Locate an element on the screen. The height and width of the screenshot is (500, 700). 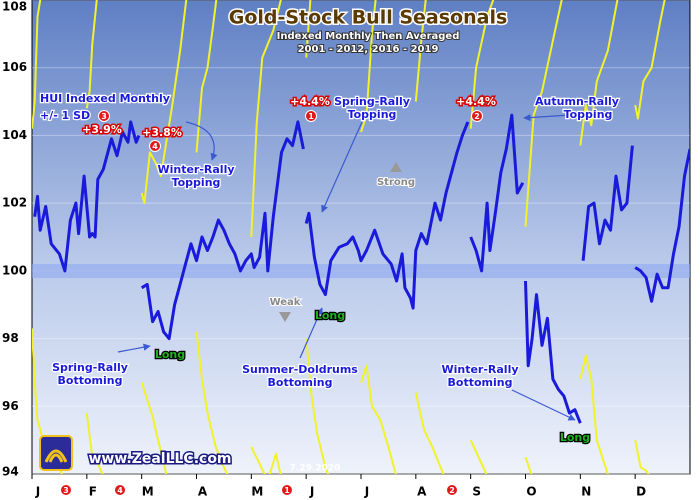
y-tick-label: 106 is located at coordinates (14, 67).